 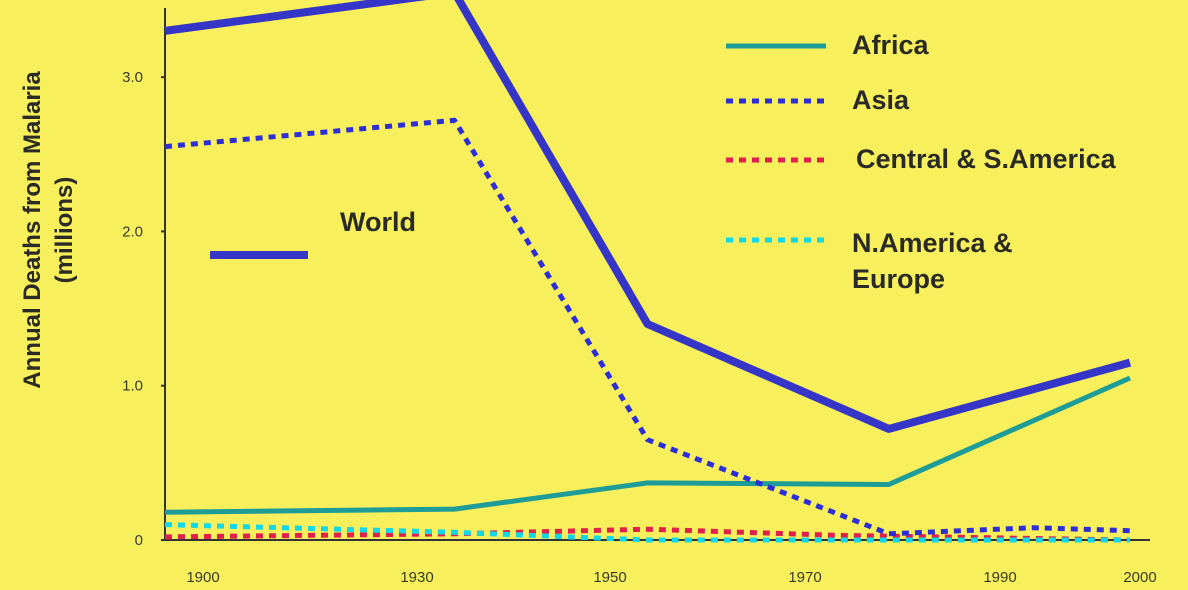 What do you see at coordinates (202, 577) in the screenshot?
I see `x-tick-label: 1900` at bounding box center [202, 577].